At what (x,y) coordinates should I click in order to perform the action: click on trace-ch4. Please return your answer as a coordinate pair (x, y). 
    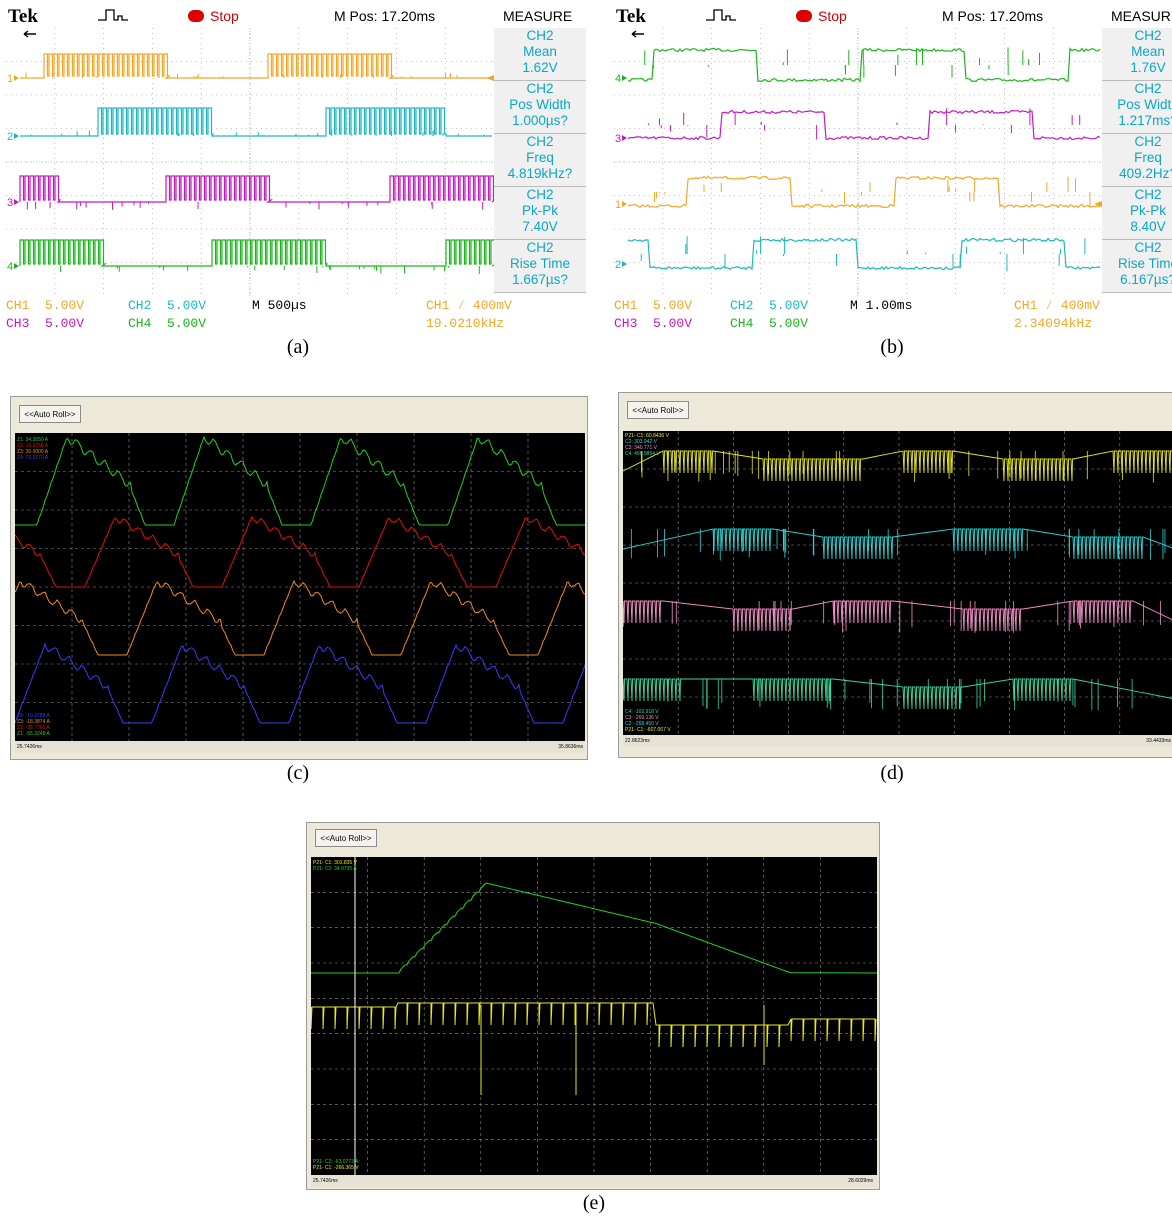
    Looking at the image, I should click on (864, 65).